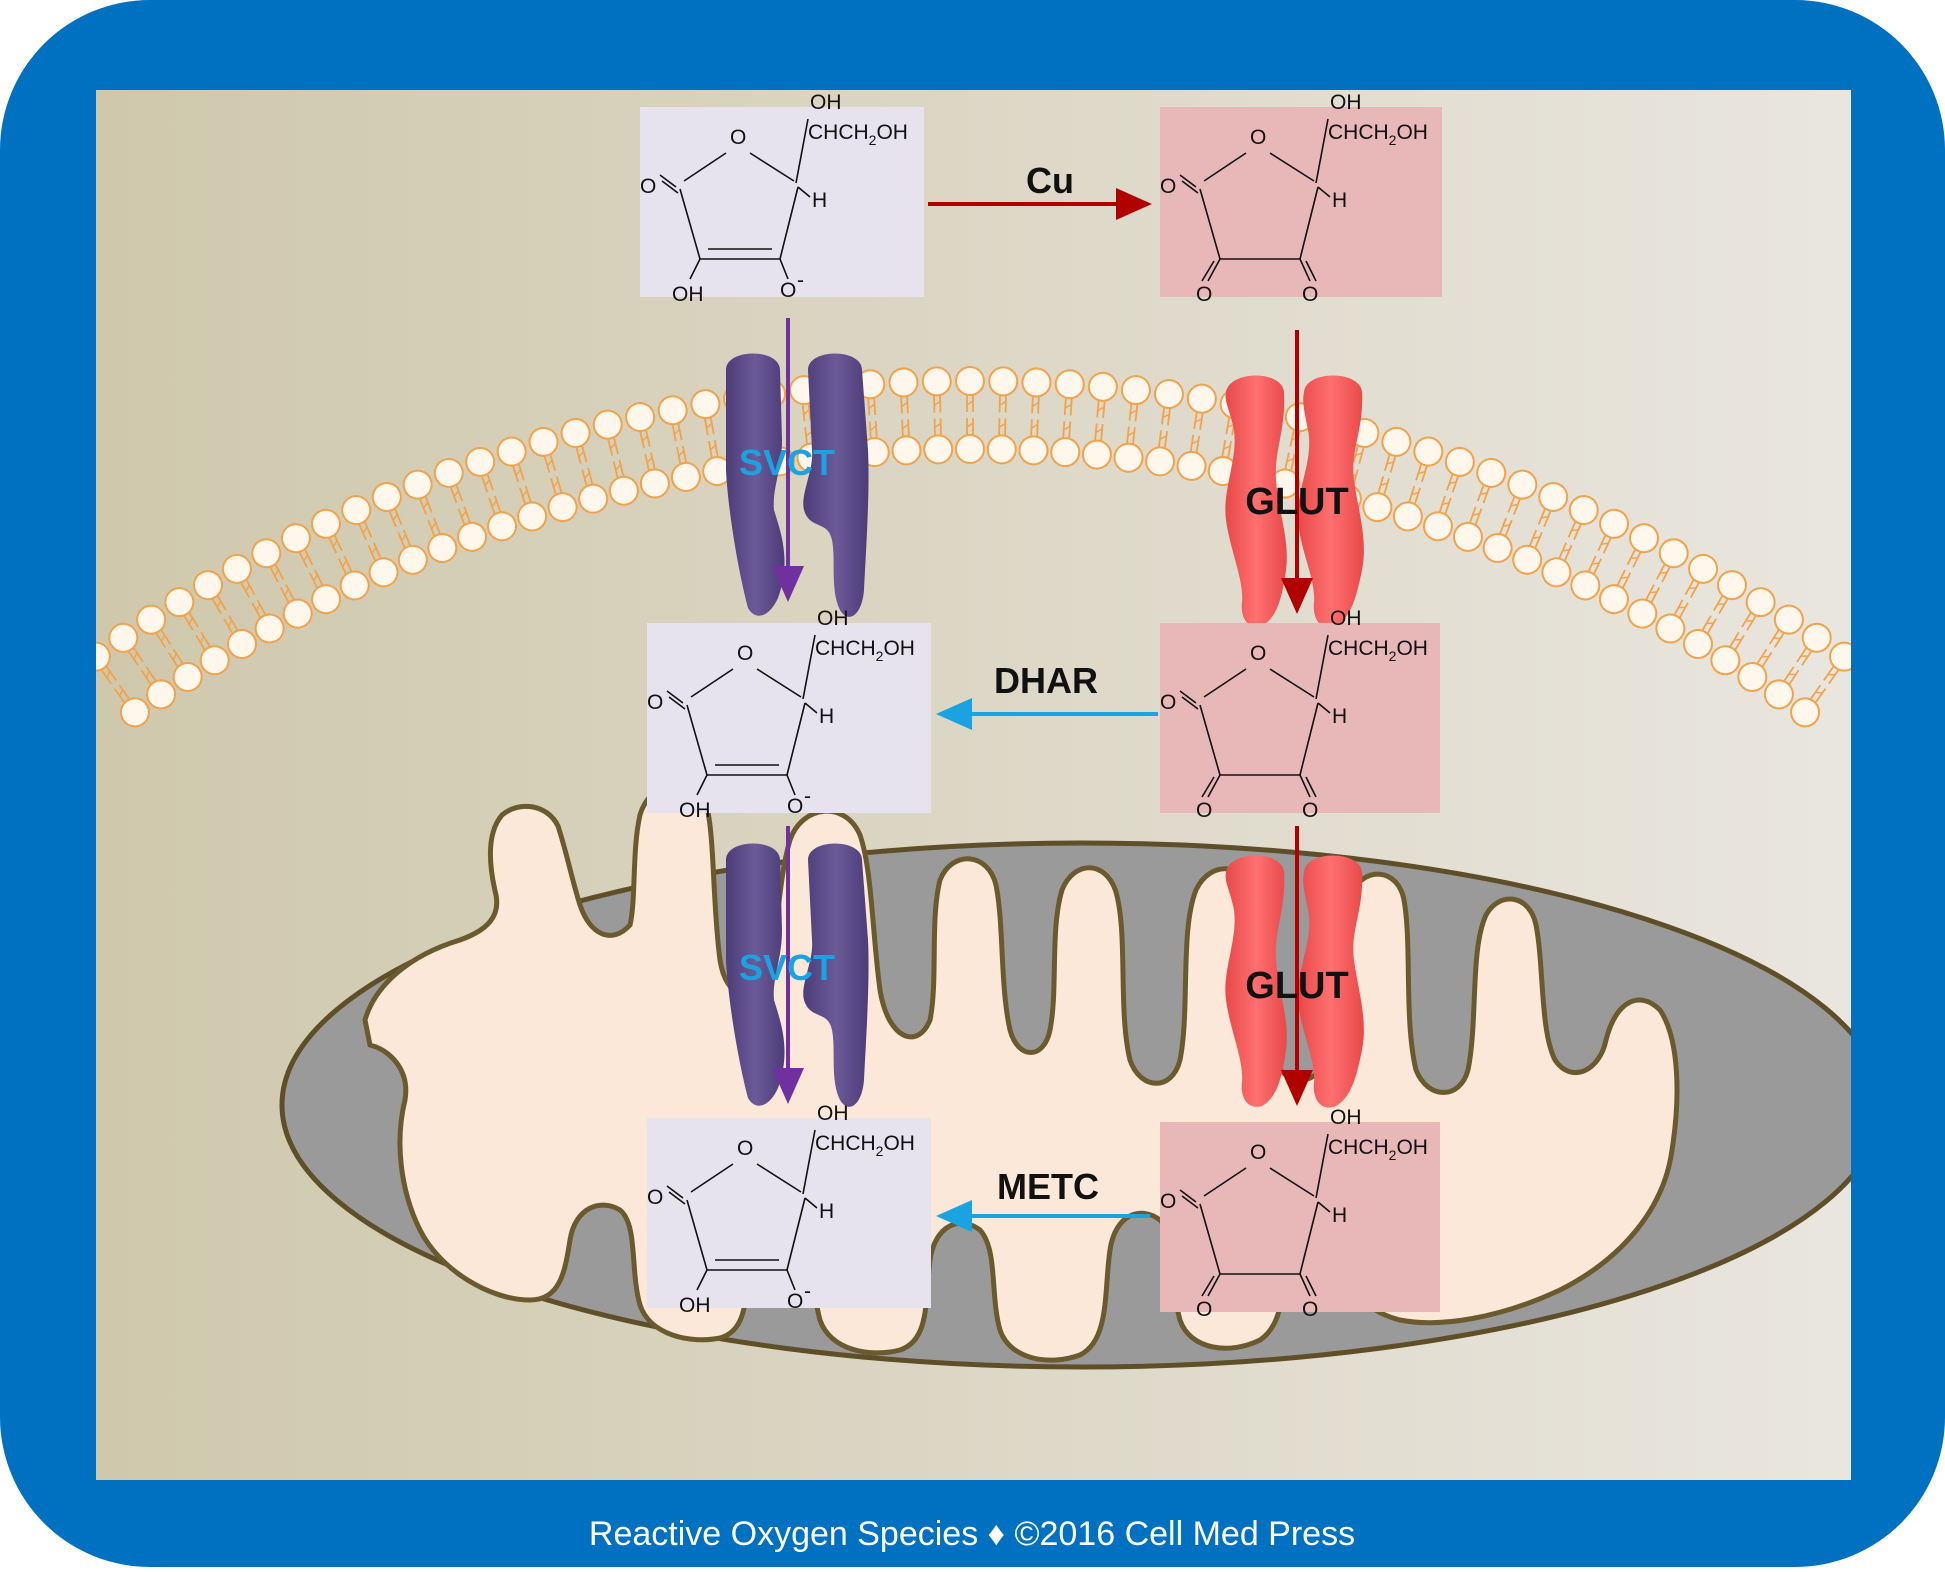 The image size is (1945, 1572). What do you see at coordinates (1300, 1217) in the screenshot?
I see `dha-box-mitochondria` at bounding box center [1300, 1217].